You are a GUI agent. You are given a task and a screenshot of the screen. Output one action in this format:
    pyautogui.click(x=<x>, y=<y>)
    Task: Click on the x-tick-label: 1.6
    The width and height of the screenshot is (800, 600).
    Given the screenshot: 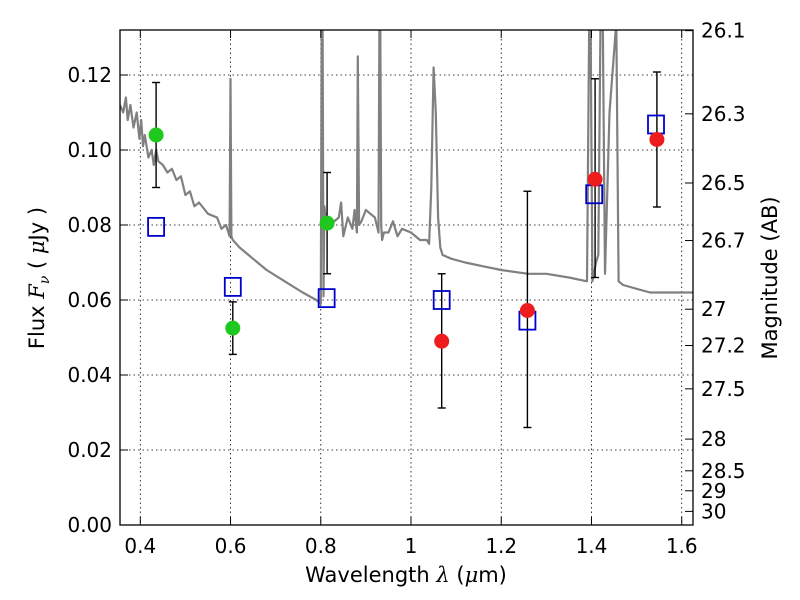 What is the action you would take?
    pyautogui.click(x=682, y=546)
    